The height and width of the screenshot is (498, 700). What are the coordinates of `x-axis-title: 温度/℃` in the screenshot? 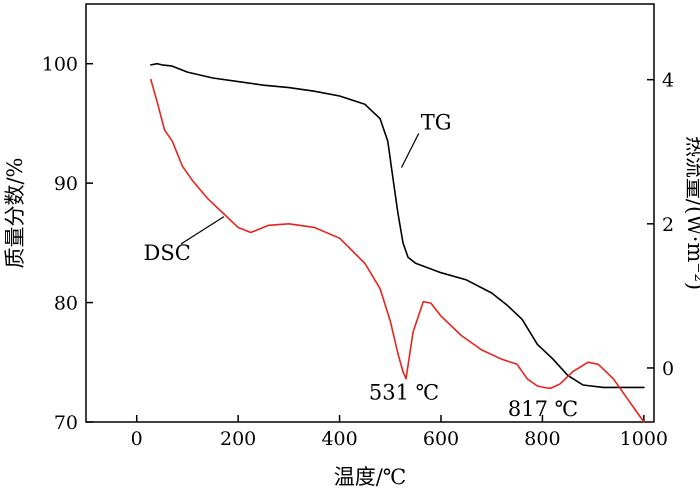 It's located at (370, 477).